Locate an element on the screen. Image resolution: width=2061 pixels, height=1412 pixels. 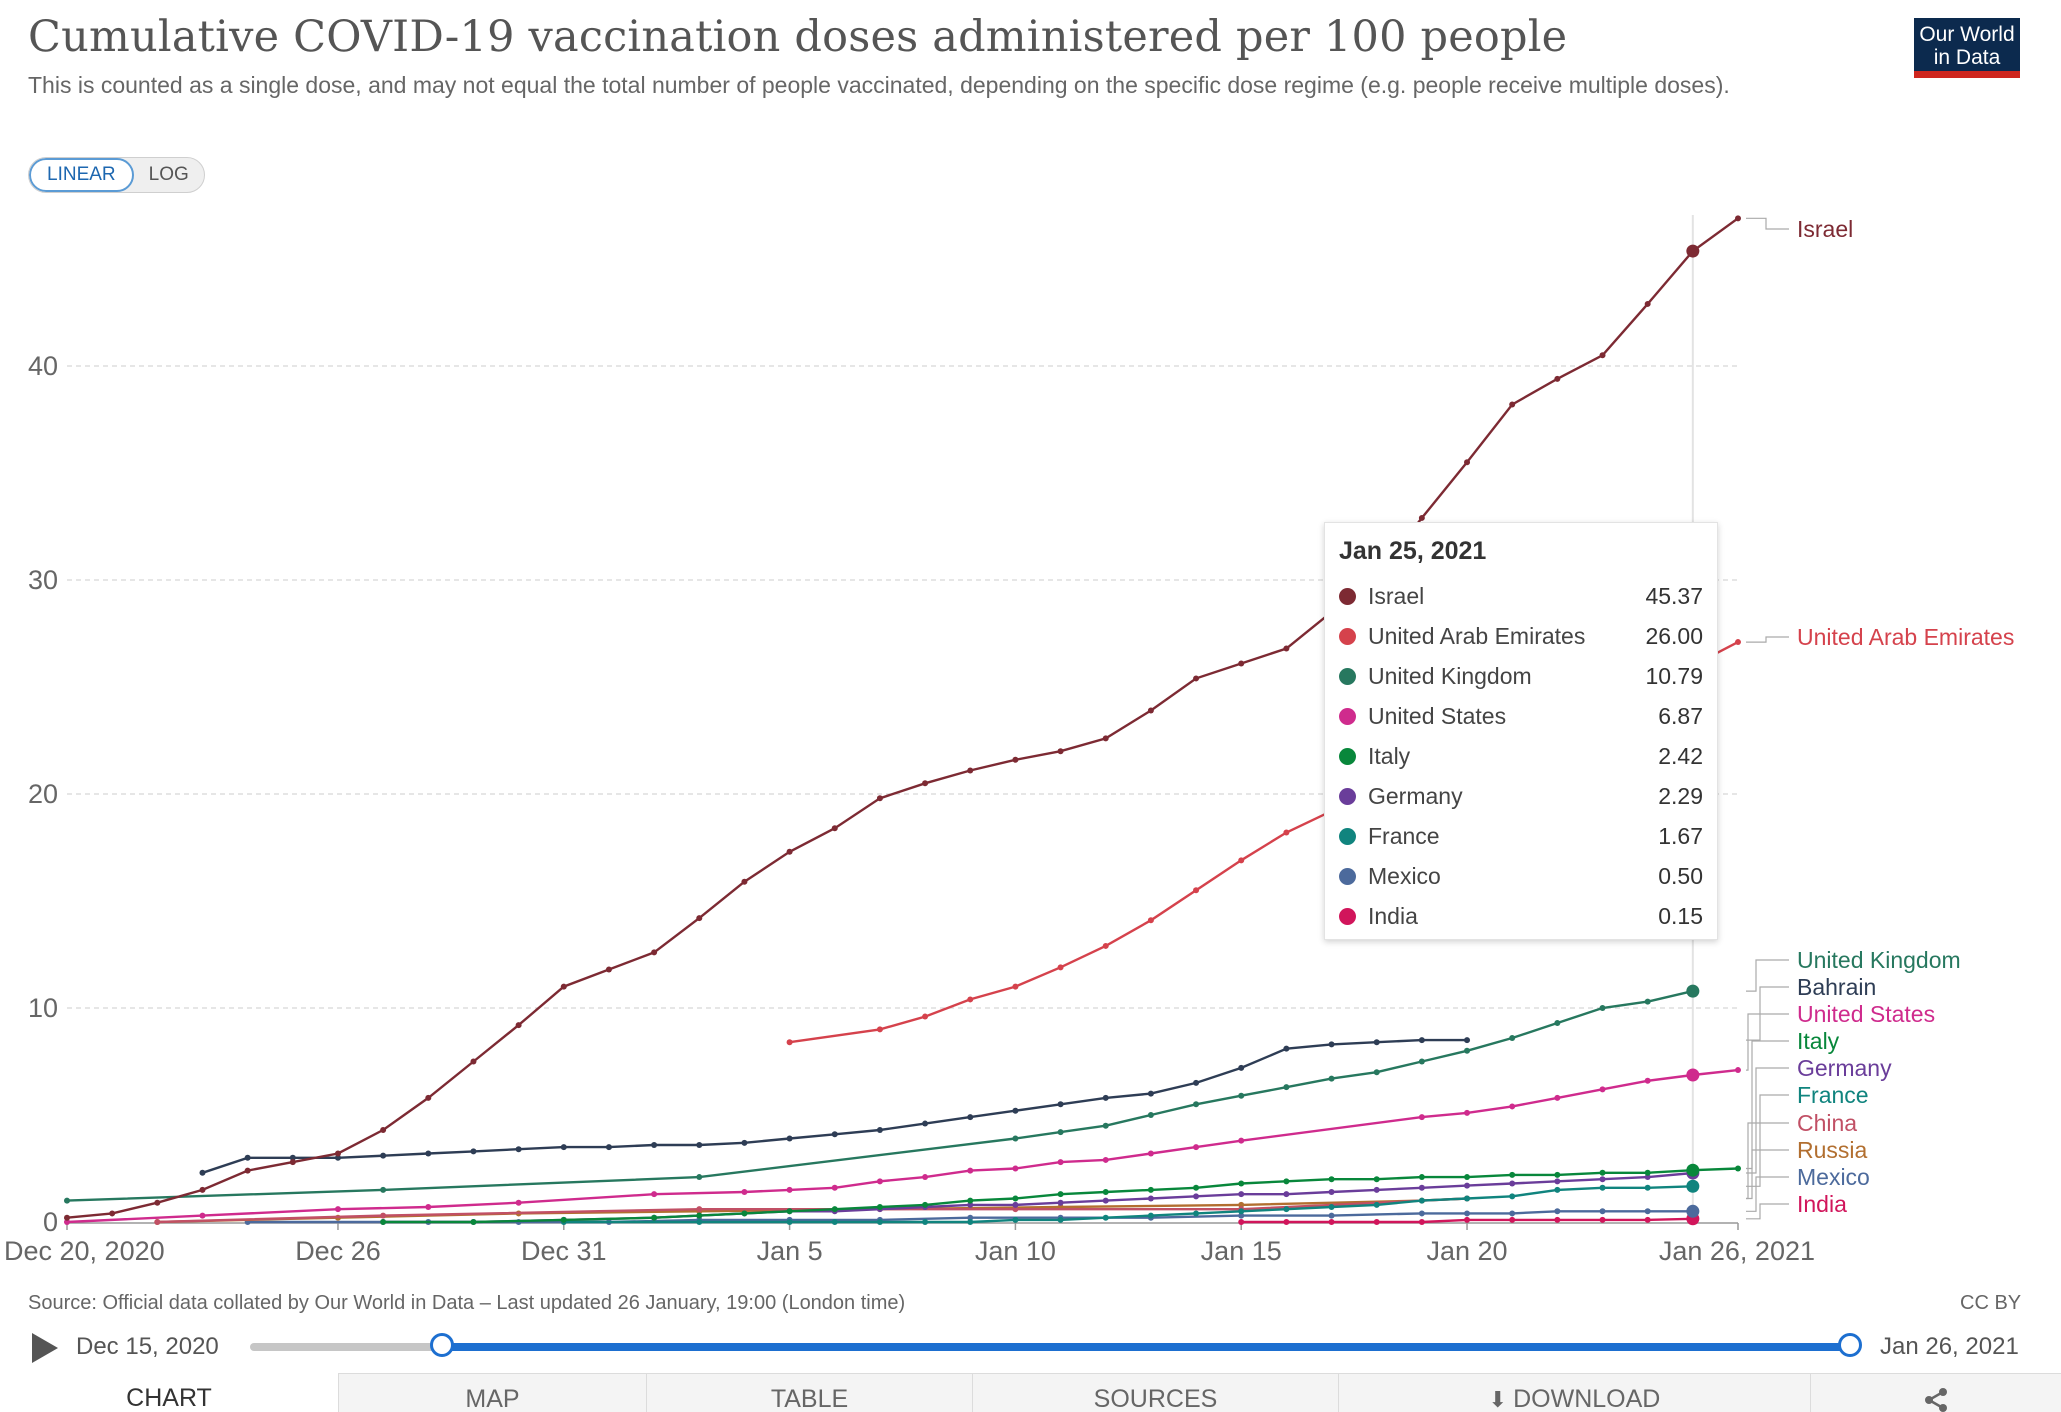
tab-share is located at coordinates (1935, 1392).